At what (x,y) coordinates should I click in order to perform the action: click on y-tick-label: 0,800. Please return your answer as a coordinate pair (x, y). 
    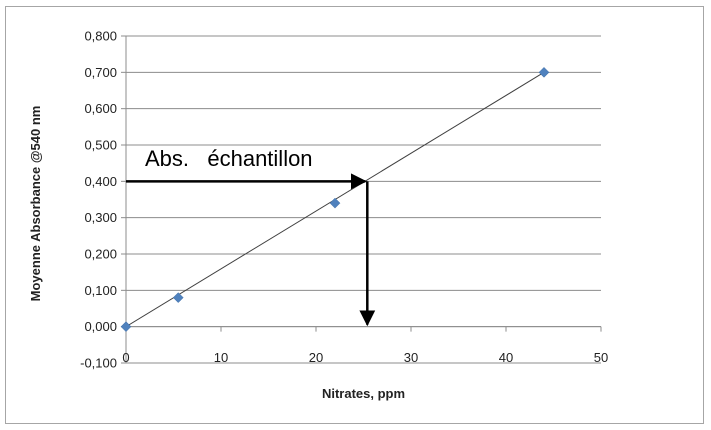
    Looking at the image, I should click on (100, 36).